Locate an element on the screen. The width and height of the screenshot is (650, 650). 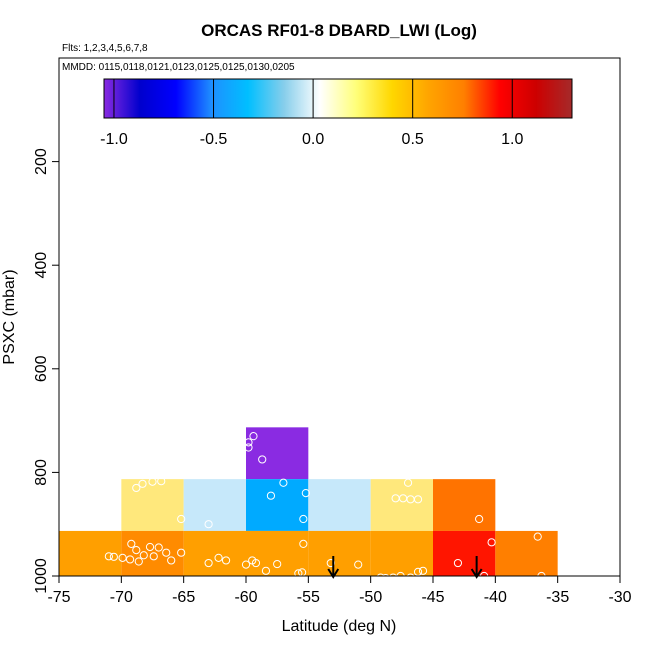
y-tick-label-0: 200 is located at coordinates (41, 161).